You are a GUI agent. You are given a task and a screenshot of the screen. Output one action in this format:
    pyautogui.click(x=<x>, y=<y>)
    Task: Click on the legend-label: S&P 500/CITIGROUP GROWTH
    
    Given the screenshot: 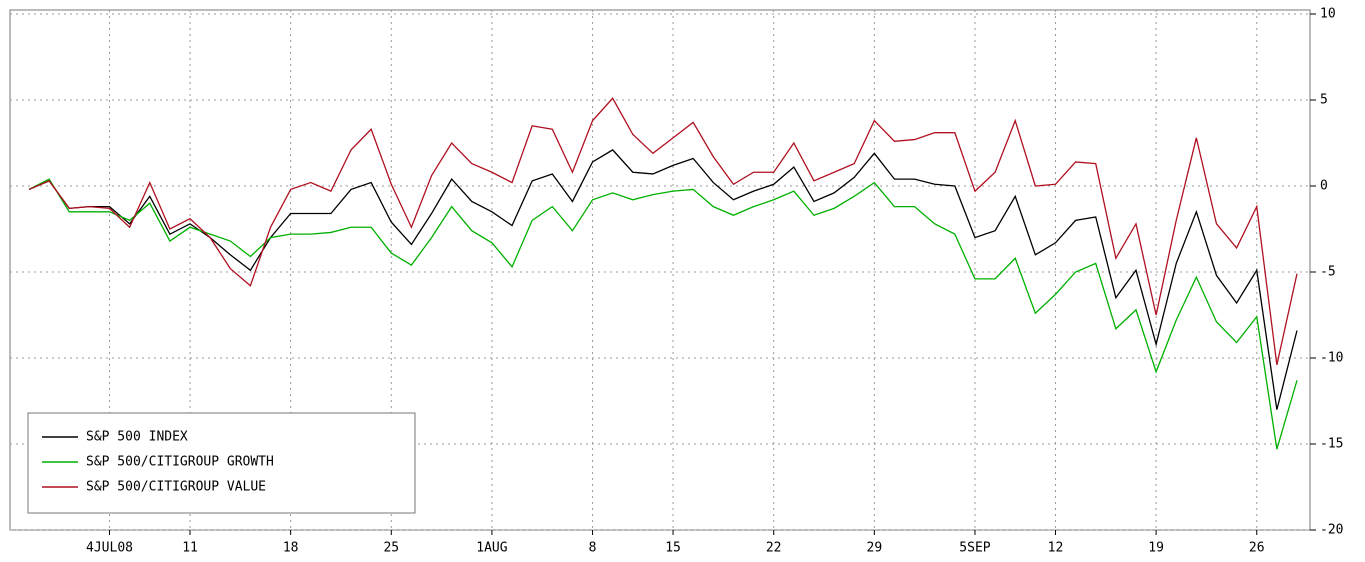 What is the action you would take?
    pyautogui.click(x=180, y=462)
    